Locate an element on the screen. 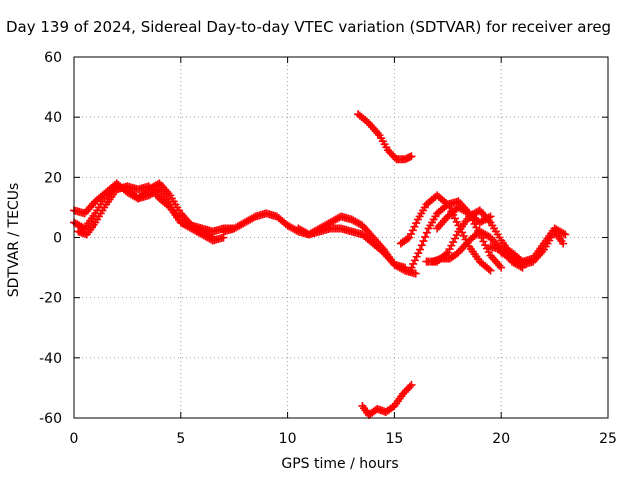  y-tick-label: 60 is located at coordinates (53, 58).